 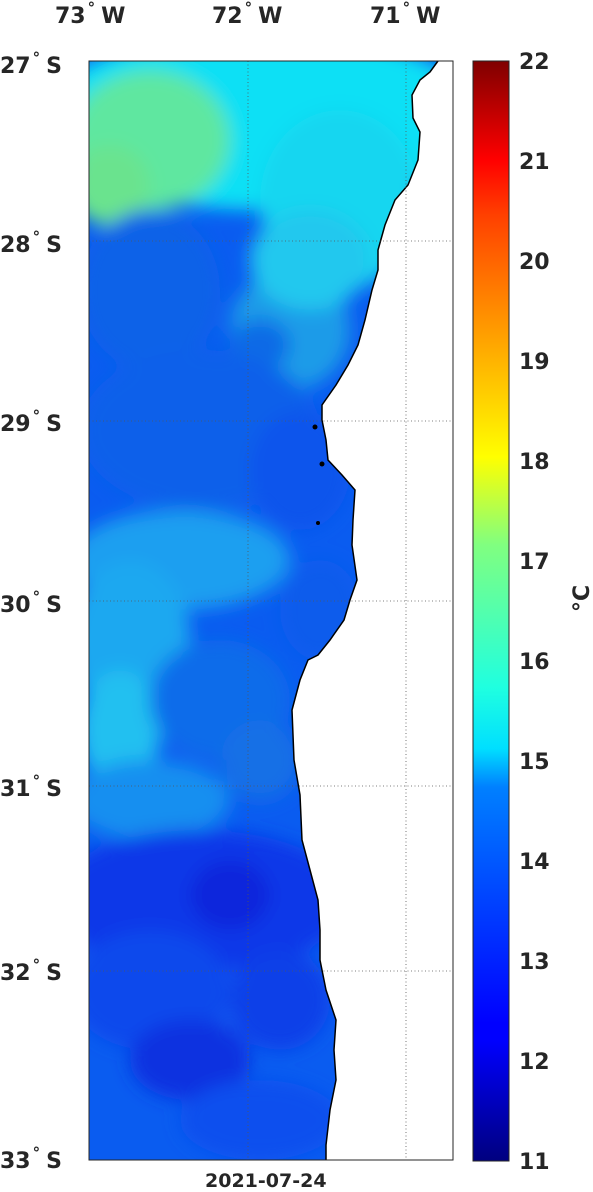 What do you see at coordinates (31, 243) in the screenshot?
I see `lat-label-28s: 28 ° S` at bounding box center [31, 243].